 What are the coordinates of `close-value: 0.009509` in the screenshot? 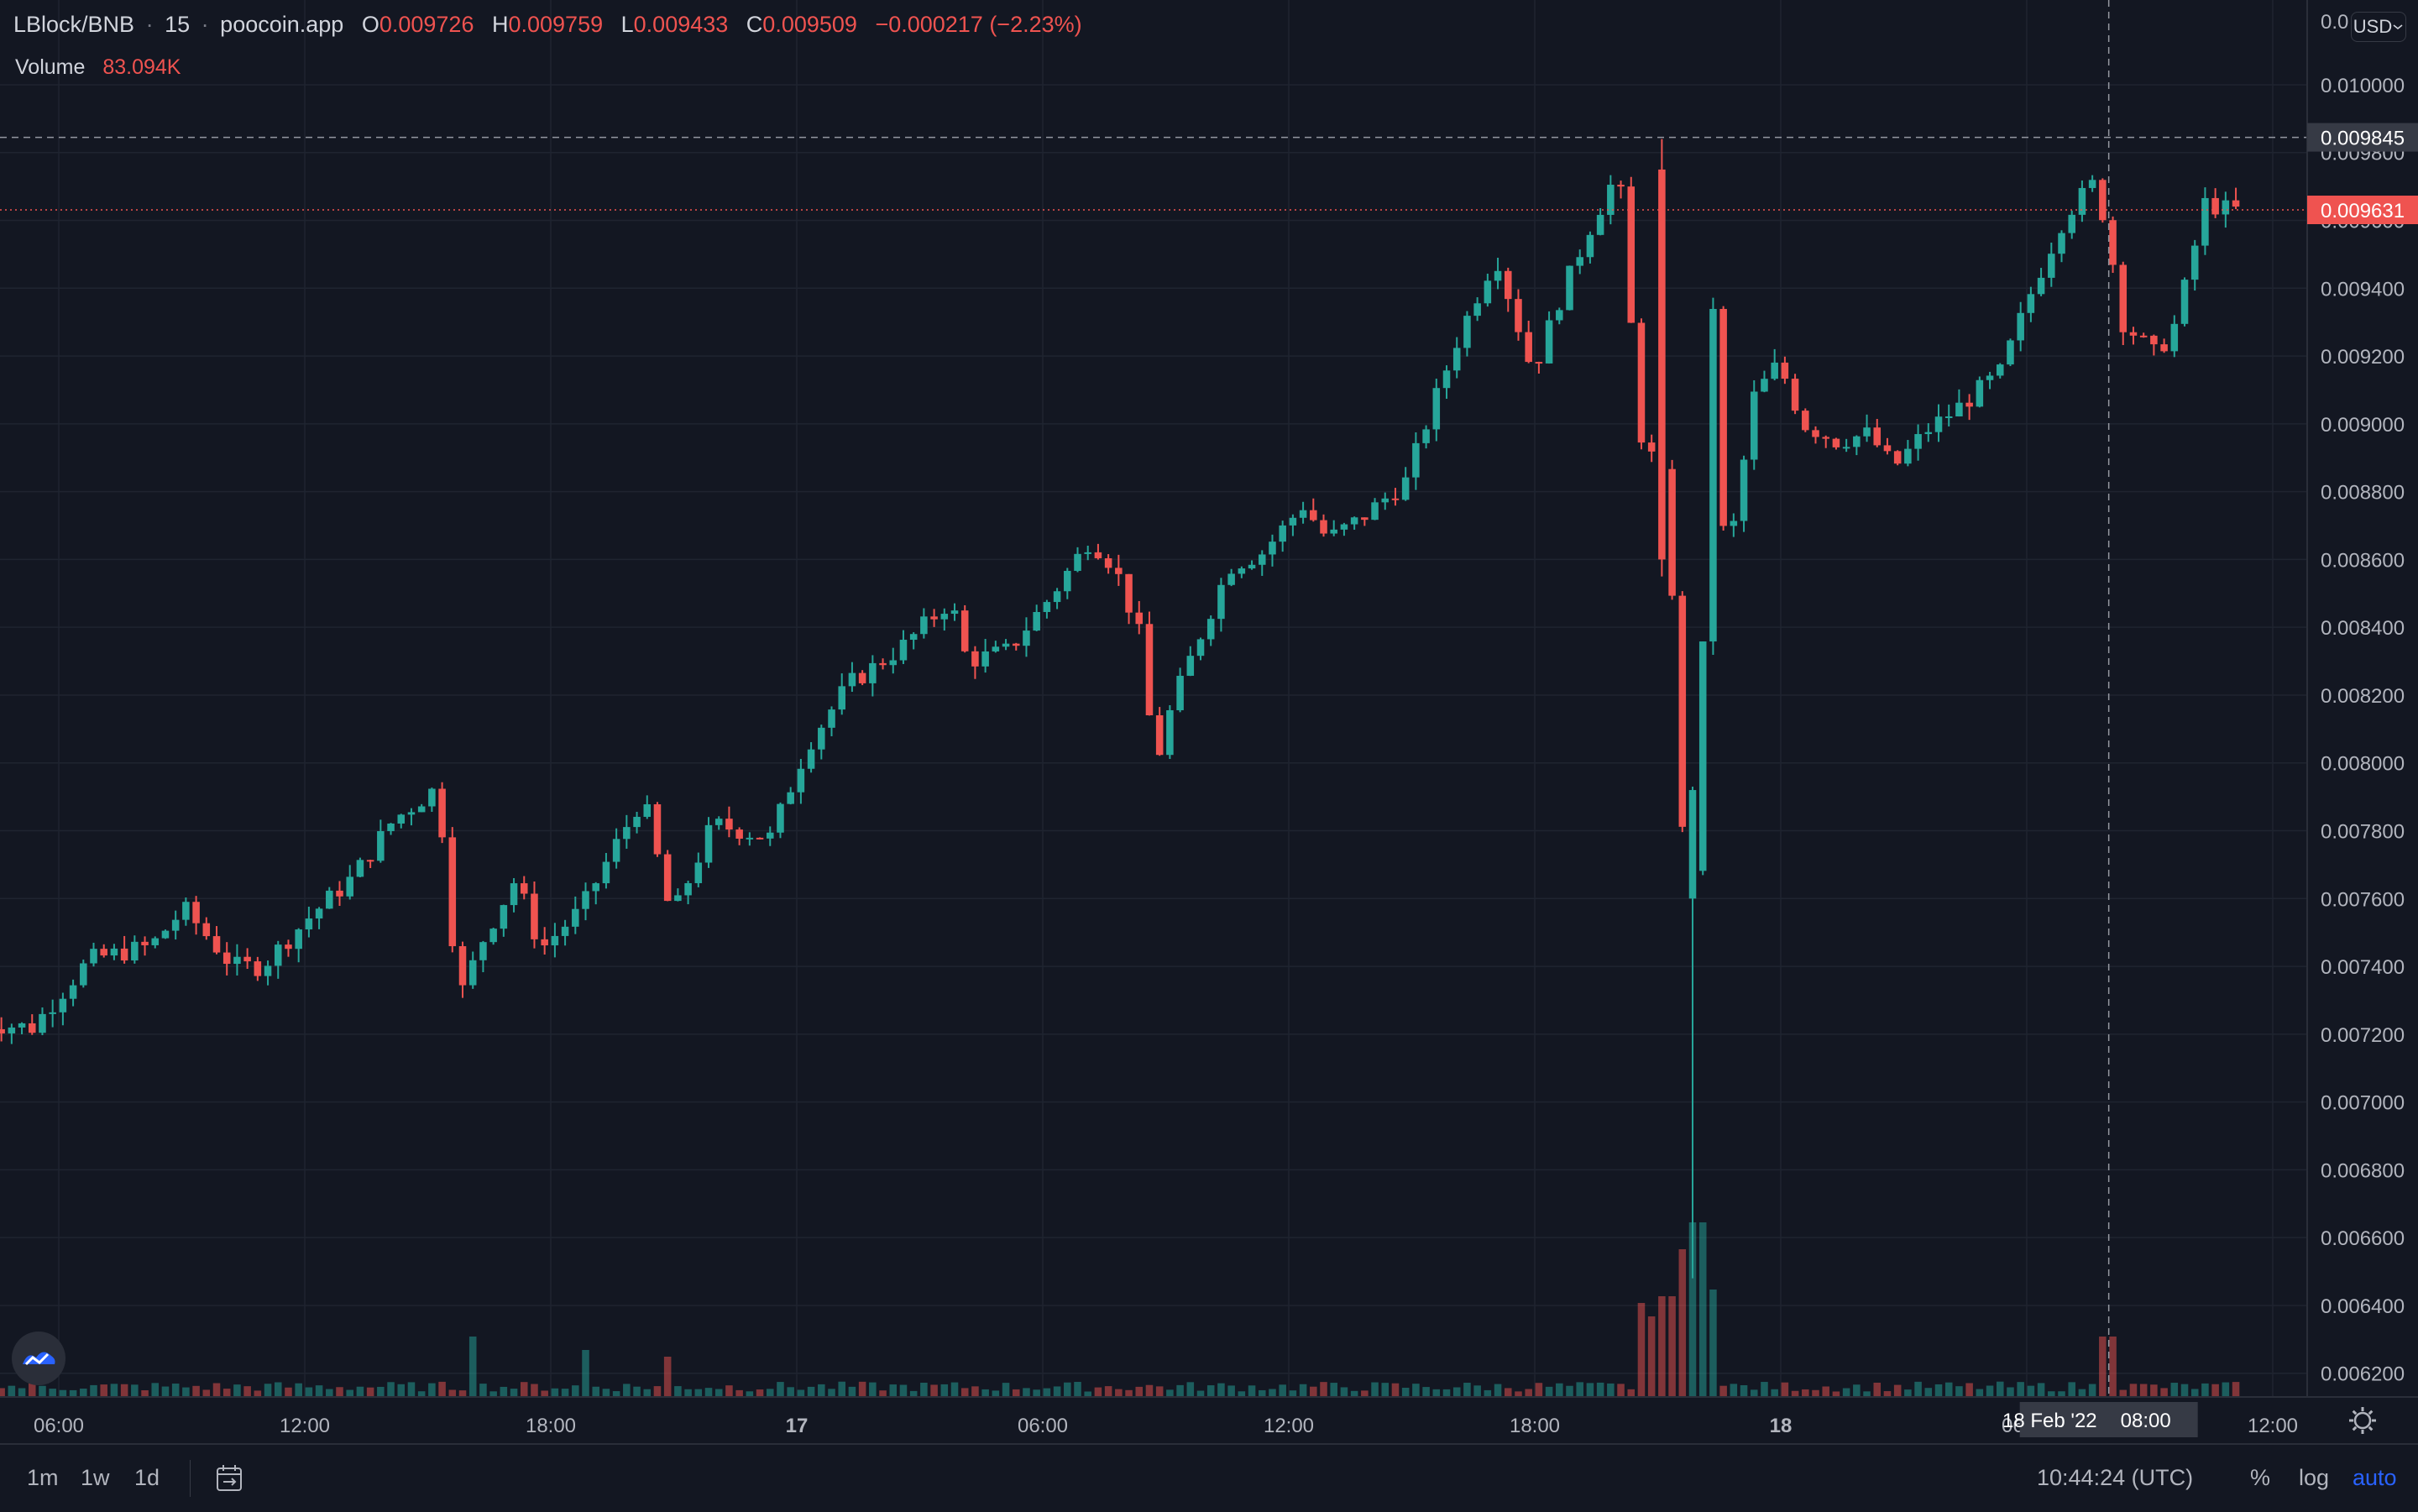 It's located at (809, 24).